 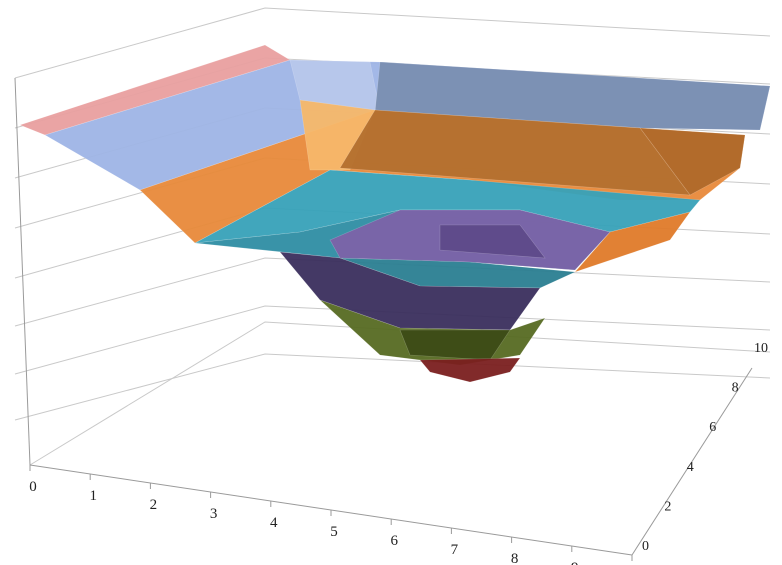 I want to click on x-tick-label: 4, so click(x=274, y=523).